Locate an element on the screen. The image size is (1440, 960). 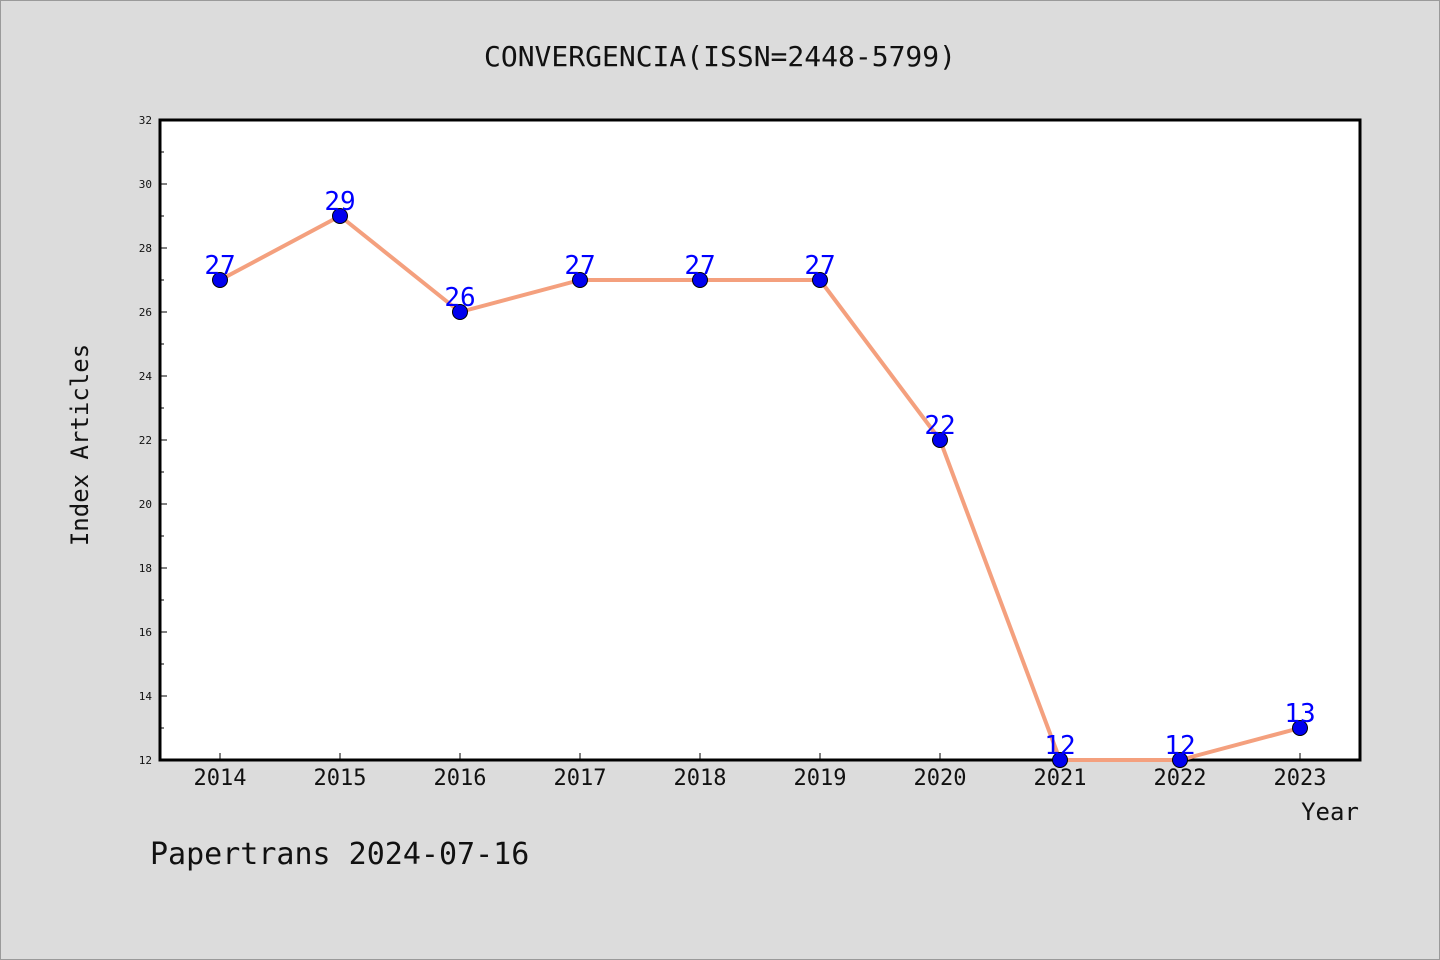
x-tick-label: 2023 is located at coordinates (1300, 778).